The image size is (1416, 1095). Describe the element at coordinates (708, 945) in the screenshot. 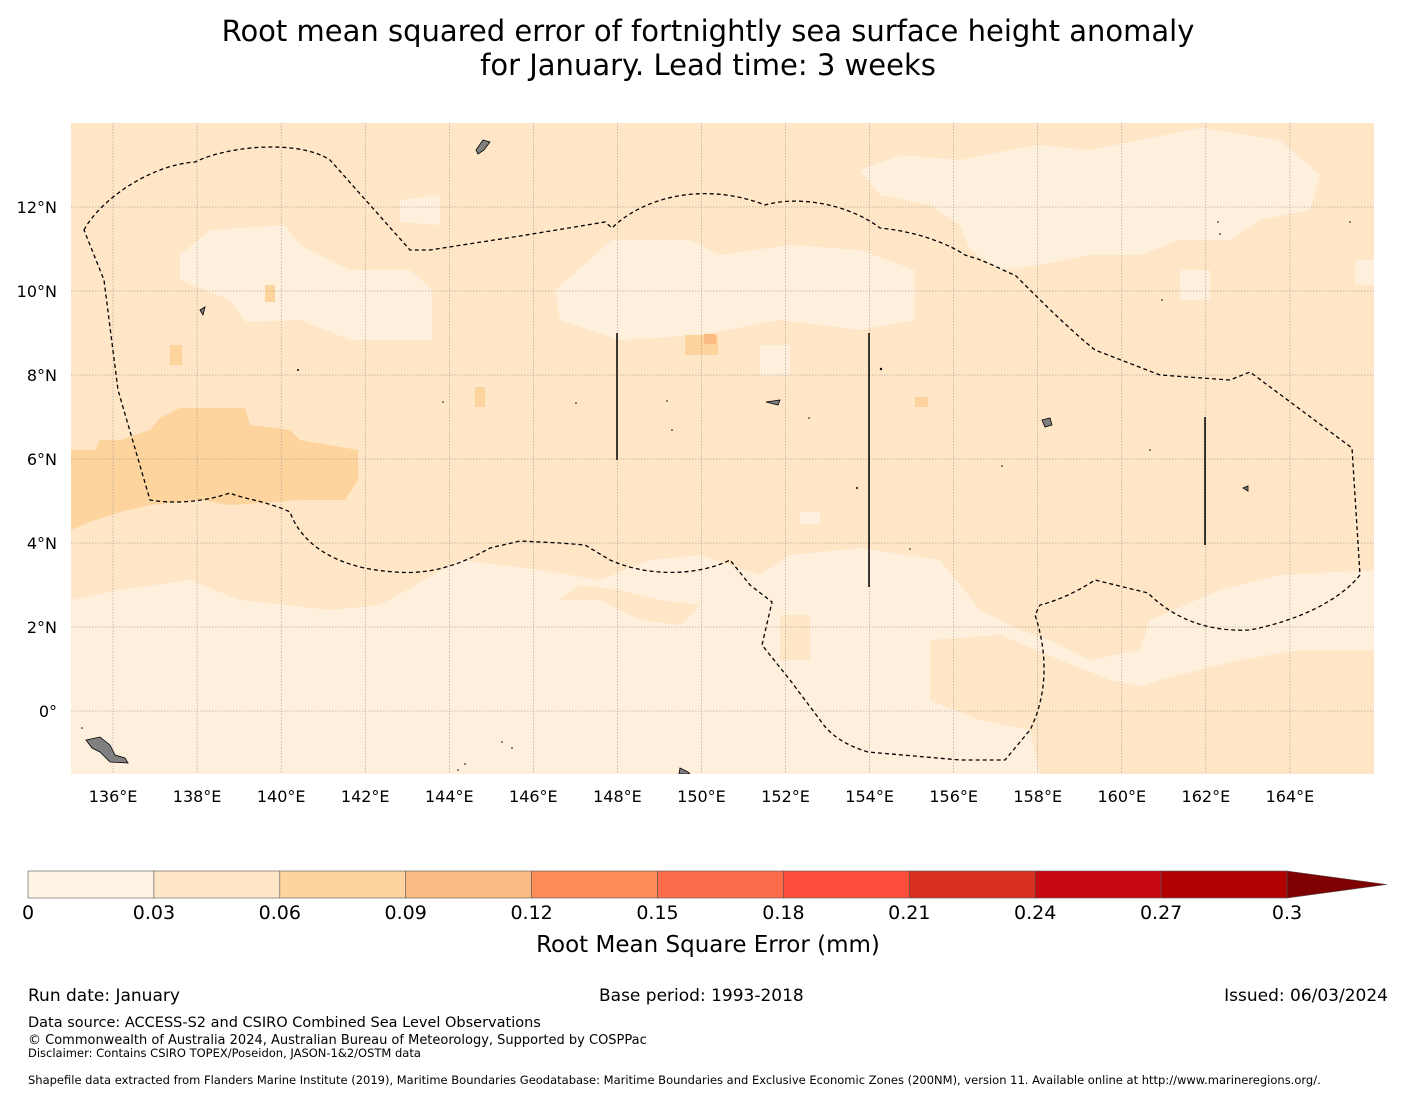

I see `colorbar-label: Root Mean Square Error (mm)` at that location.